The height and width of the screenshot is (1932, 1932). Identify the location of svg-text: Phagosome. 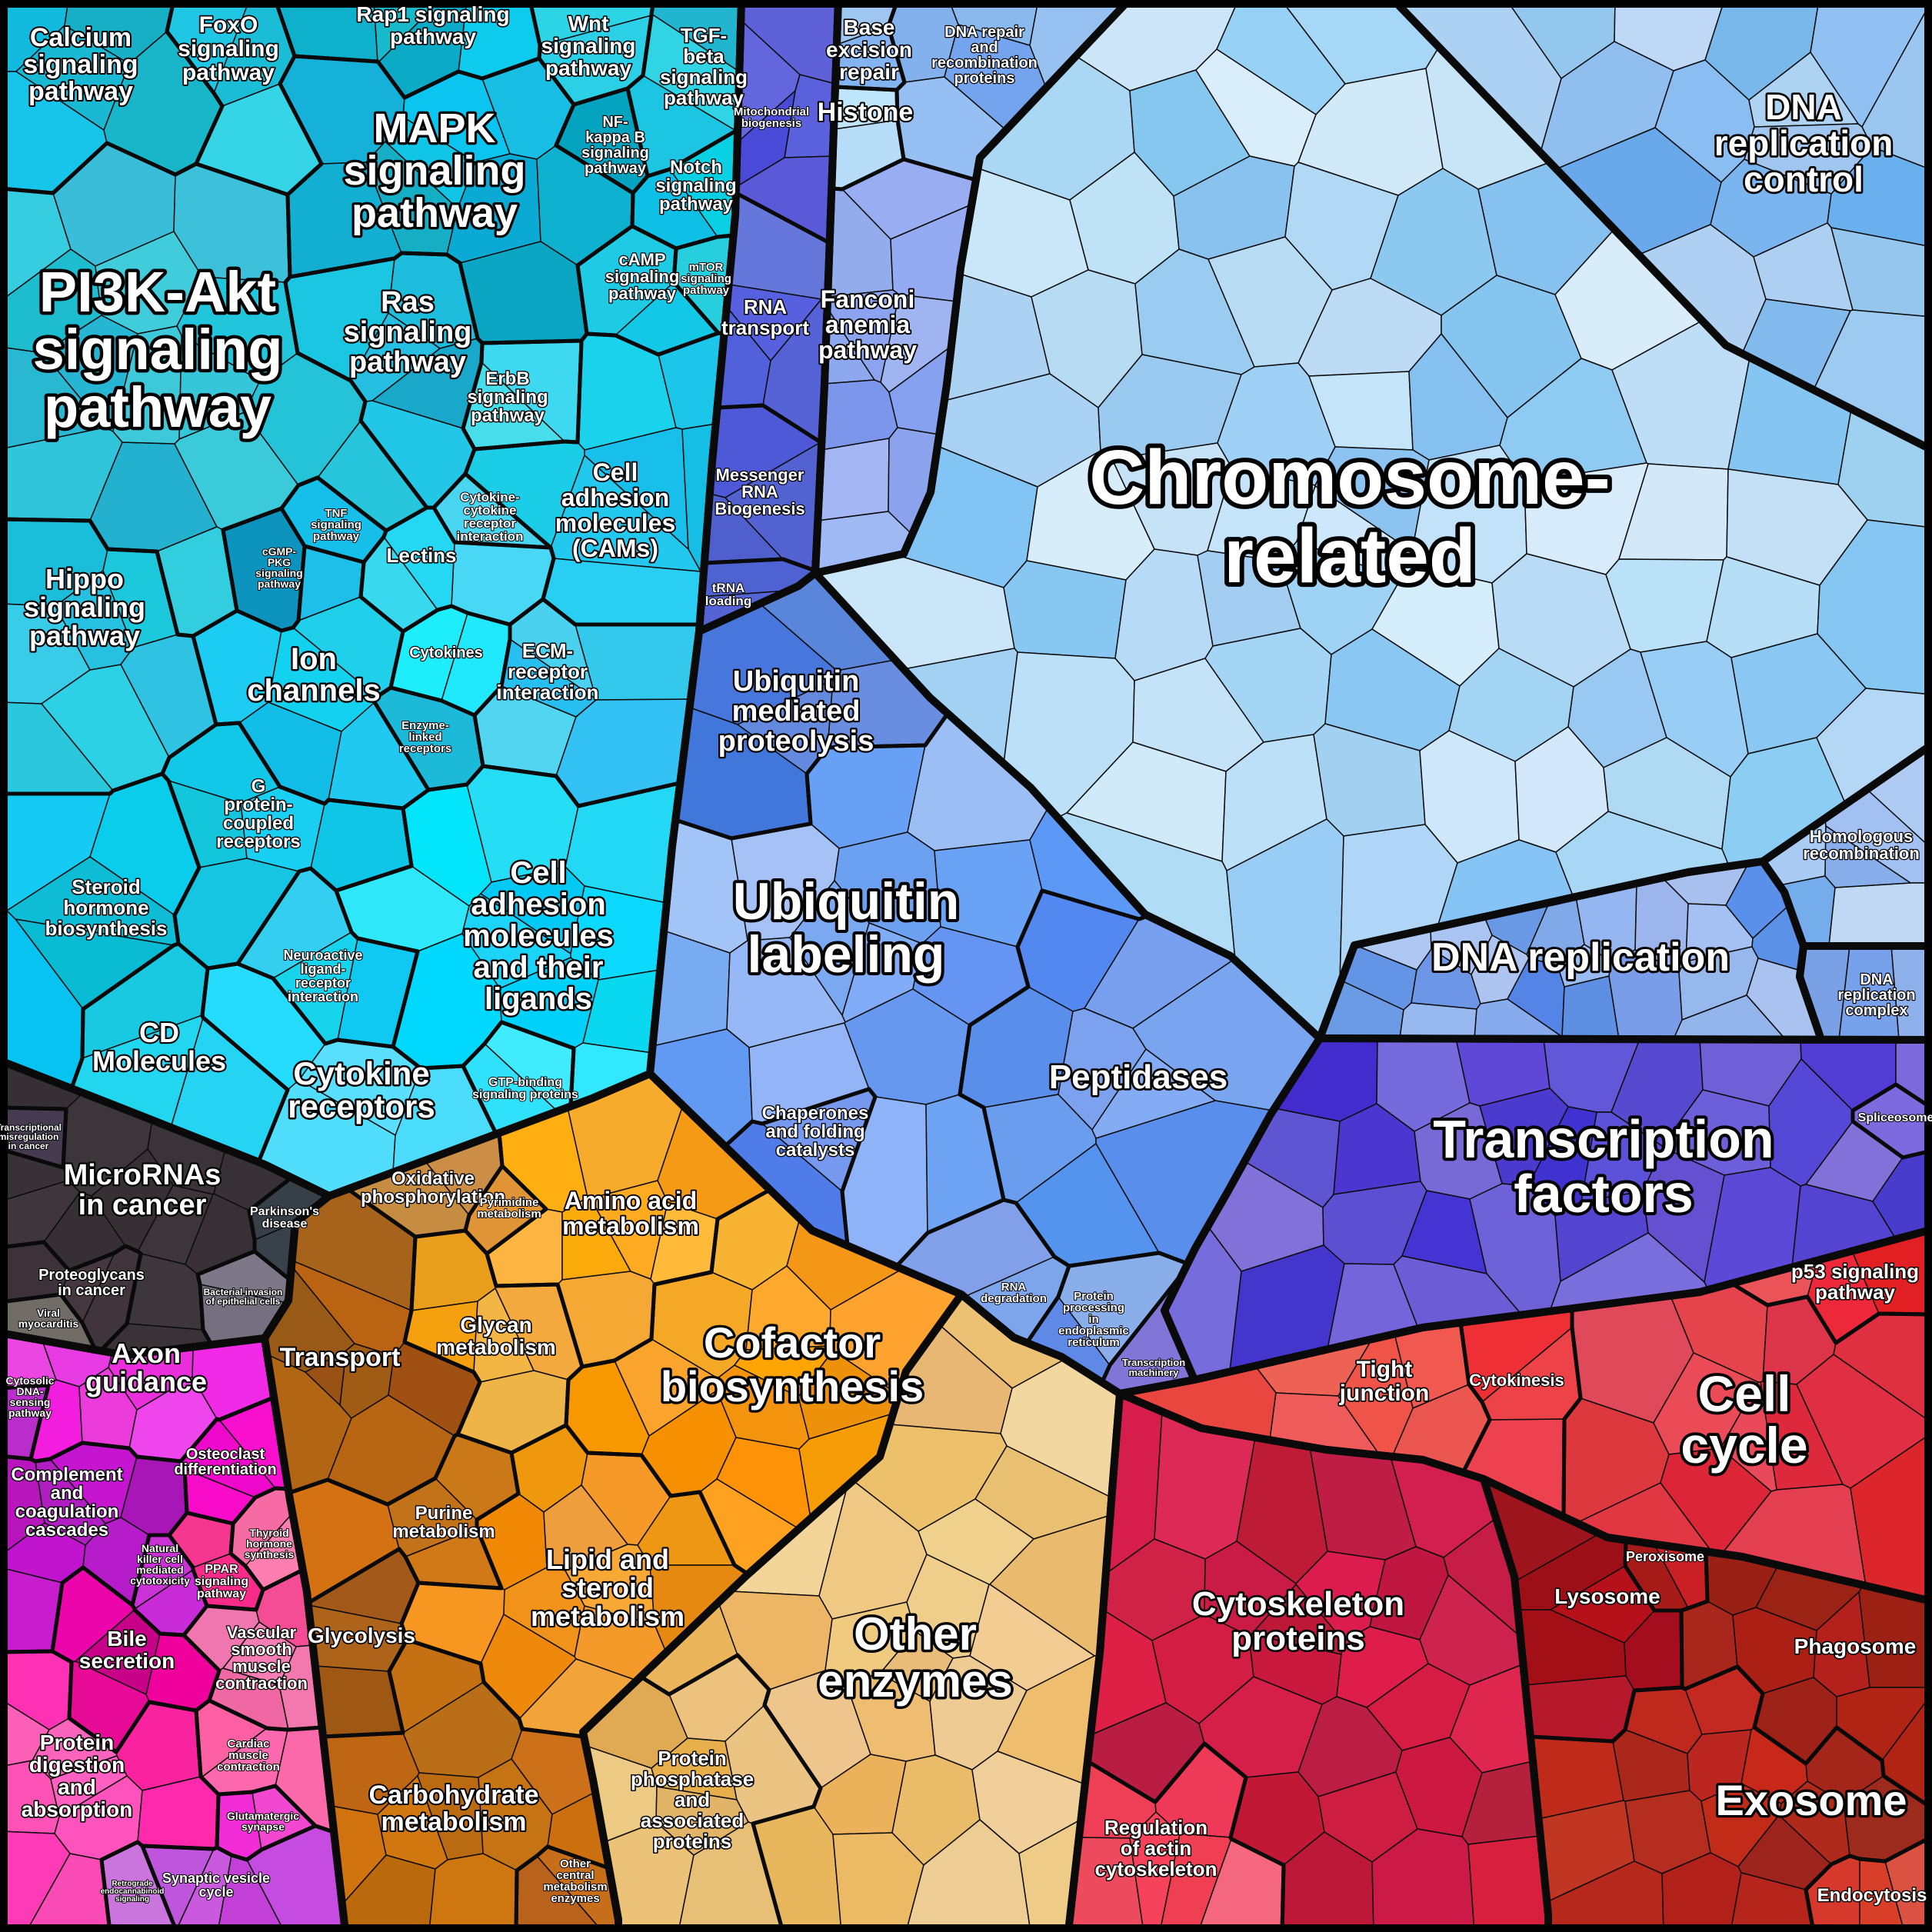
(1855, 1646).